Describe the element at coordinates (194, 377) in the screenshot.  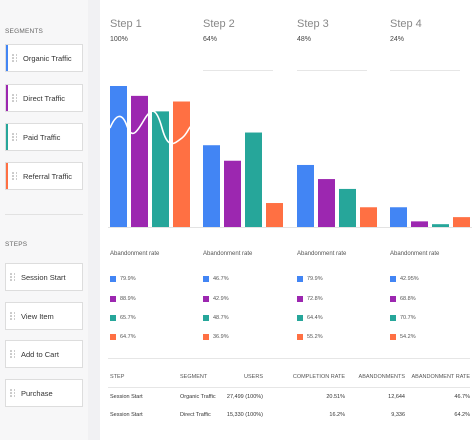
I see `table-header-cell: SEGMENT` at that location.